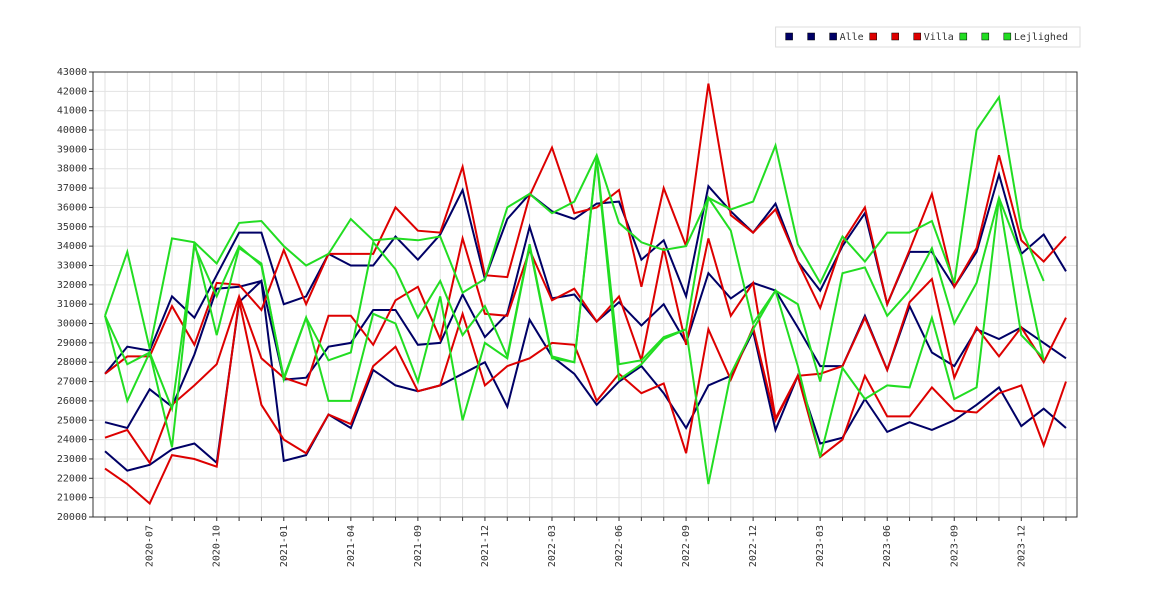  What do you see at coordinates (72, 304) in the screenshot?
I see `y-tick-label: 31000` at bounding box center [72, 304].